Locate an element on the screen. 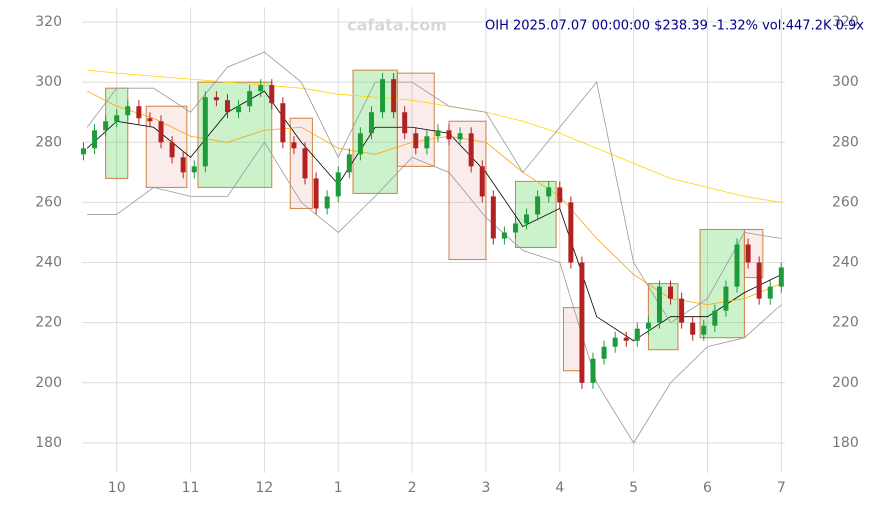 Image resolution: width=874 pixels, height=505 pixels. x-tick-label: 5 is located at coordinates (633, 488).